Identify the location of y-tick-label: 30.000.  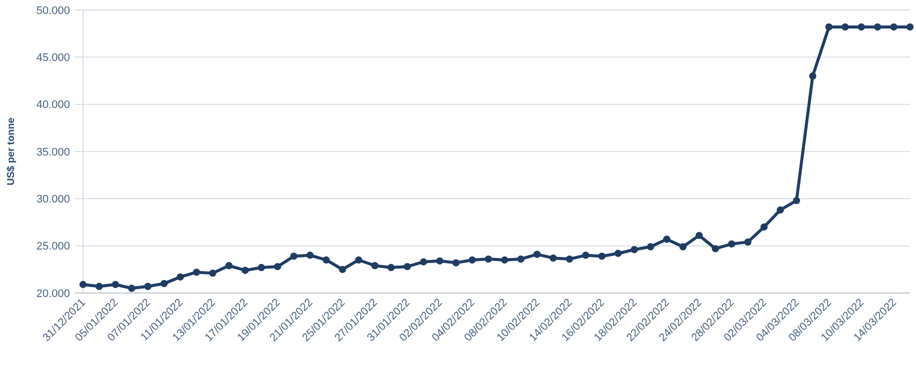
(53, 200).